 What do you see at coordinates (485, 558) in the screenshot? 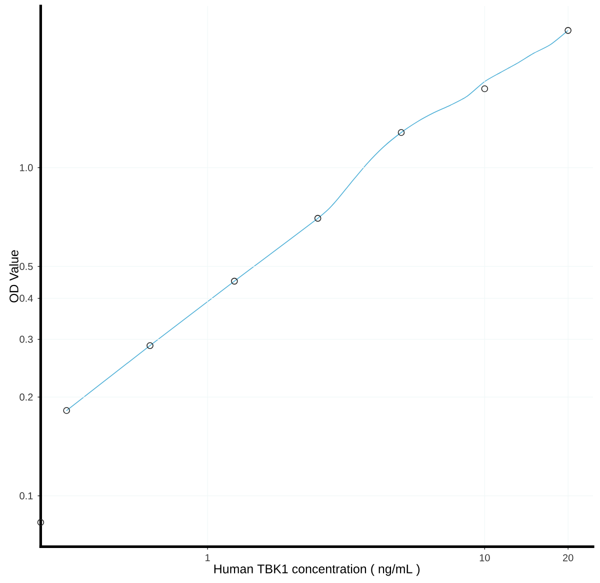
I see `x-tick-label: 10` at bounding box center [485, 558].